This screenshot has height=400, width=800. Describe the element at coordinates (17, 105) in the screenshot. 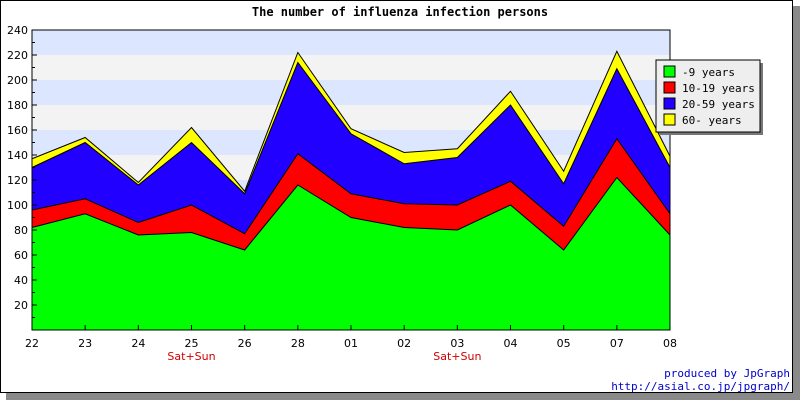

I see `y-tick-label: 180` at that location.